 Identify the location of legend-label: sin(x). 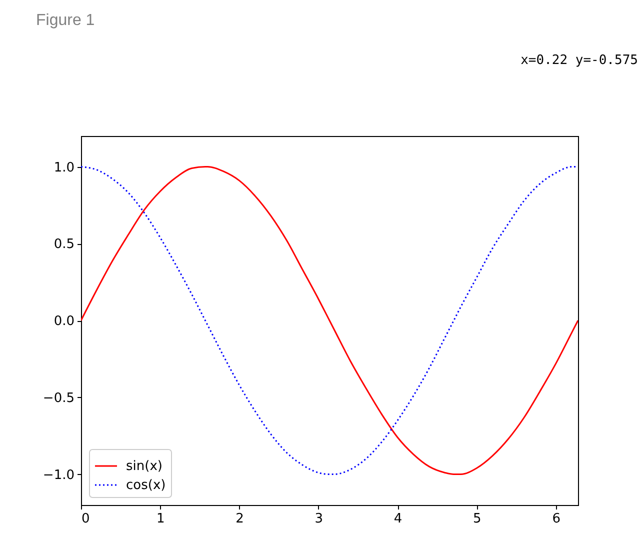
(144, 466).